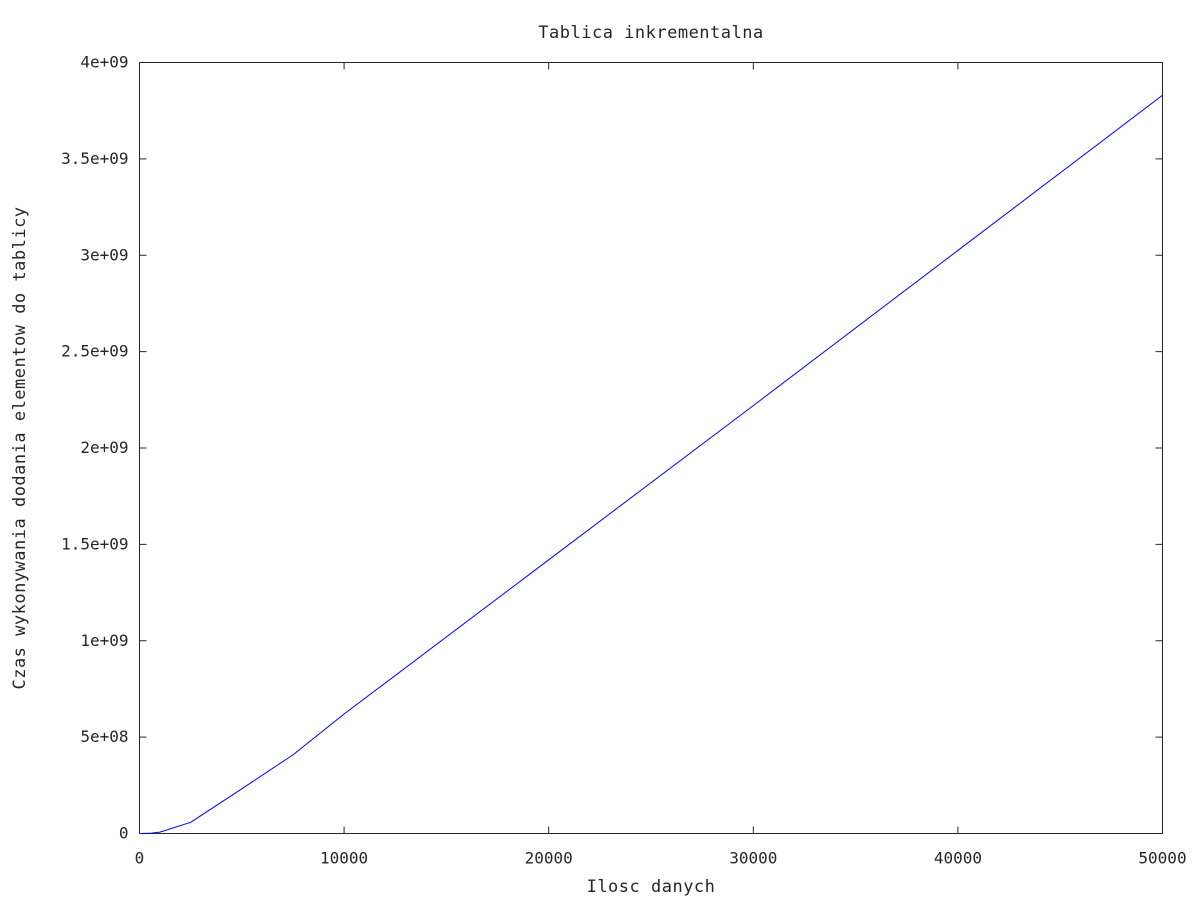 This screenshot has height=900, width=1200. Describe the element at coordinates (94, 158) in the screenshot. I see `y-tick-label: 3.5e+09` at that location.